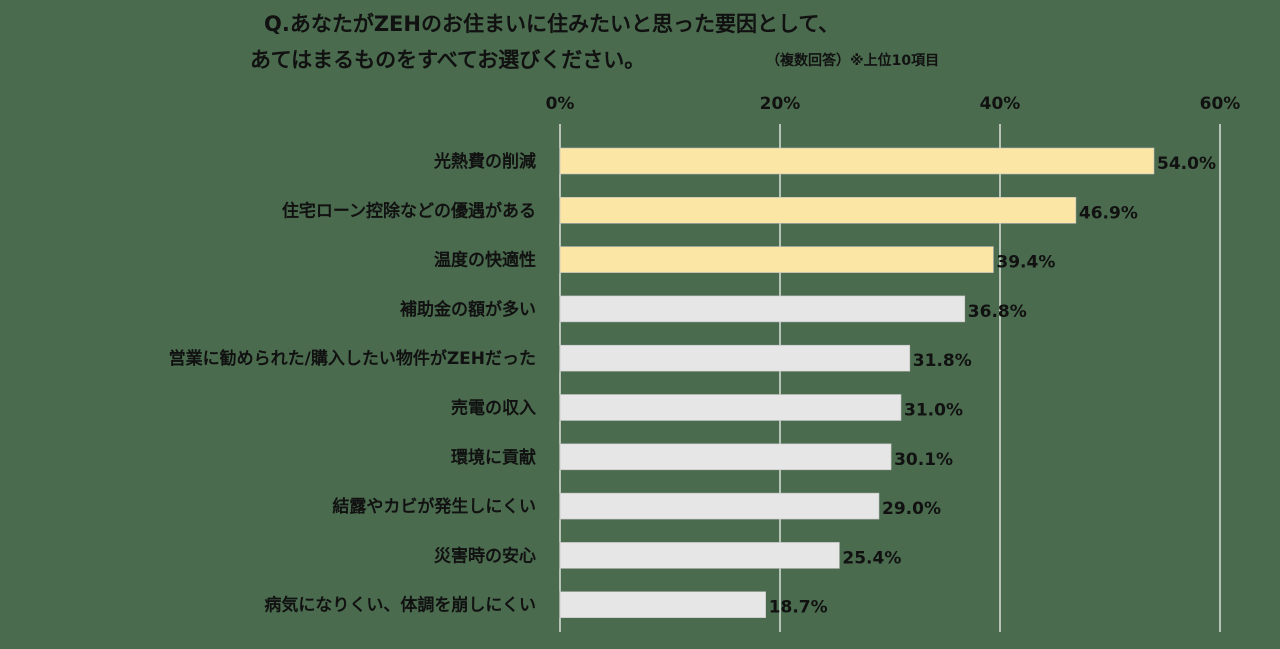  Describe the element at coordinates (560, 104) in the screenshot. I see `x-tick-label: 0%` at that location.